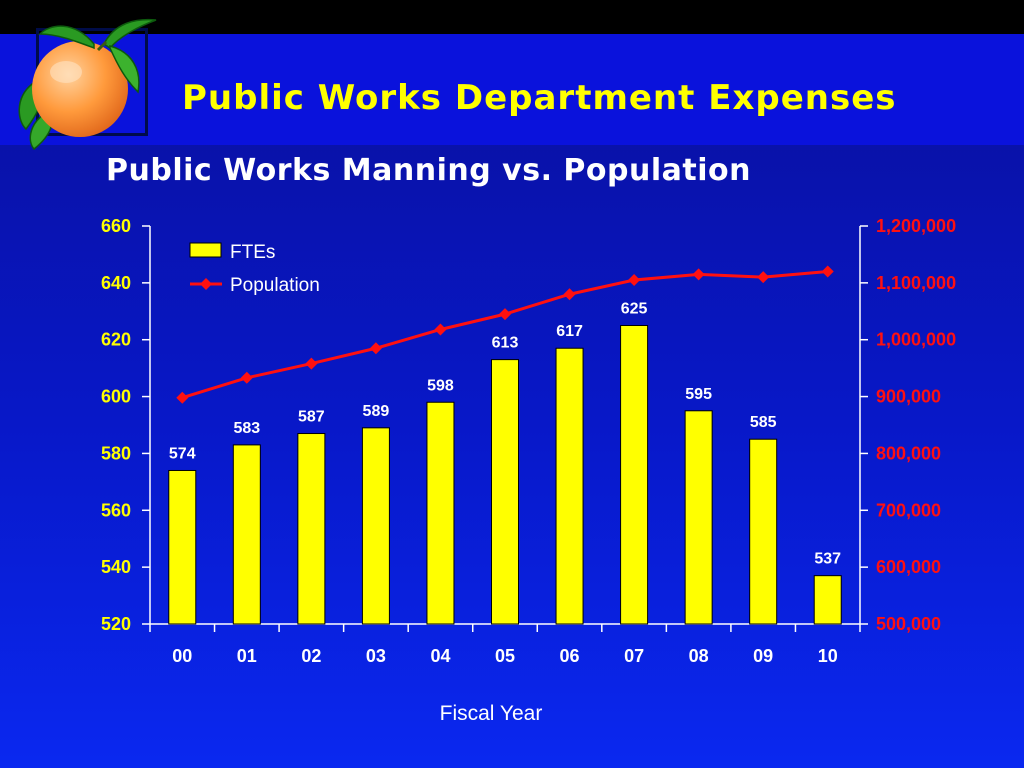 Image resolution: width=1024 pixels, height=768 pixels. Describe the element at coordinates (634, 309) in the screenshot. I see `bar-value-label: 625` at that location.